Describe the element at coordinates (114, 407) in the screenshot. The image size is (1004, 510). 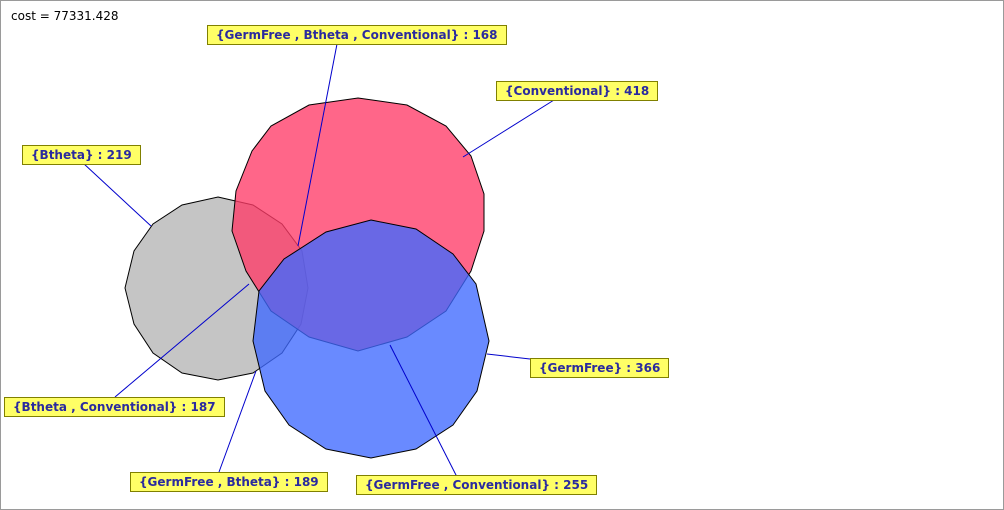
I see `label-btheta-conventional: {Btheta , Conventional} : 187` at that location.